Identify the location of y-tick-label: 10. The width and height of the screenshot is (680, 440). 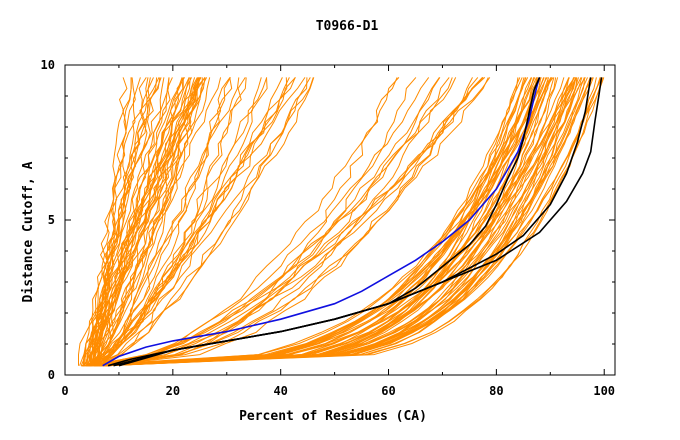
(48, 65).